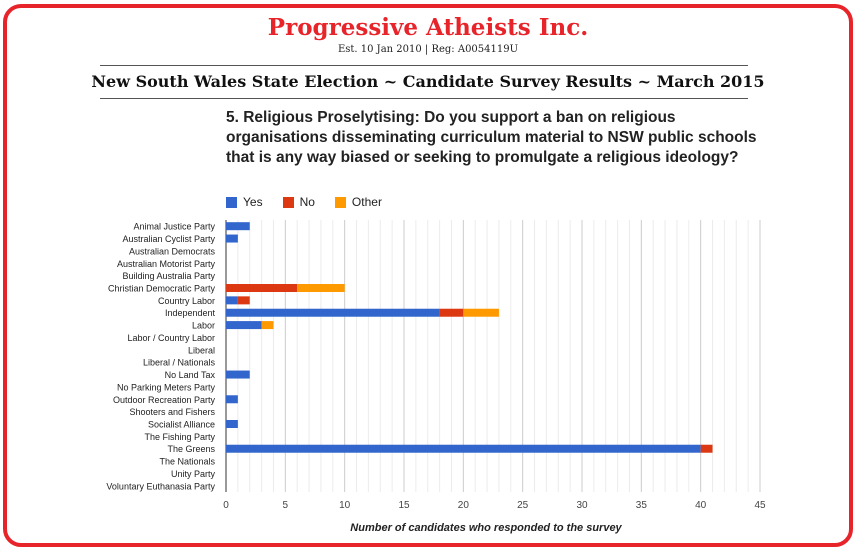  What do you see at coordinates (286, 505) in the screenshot?
I see `x-tick-label: 5` at bounding box center [286, 505].